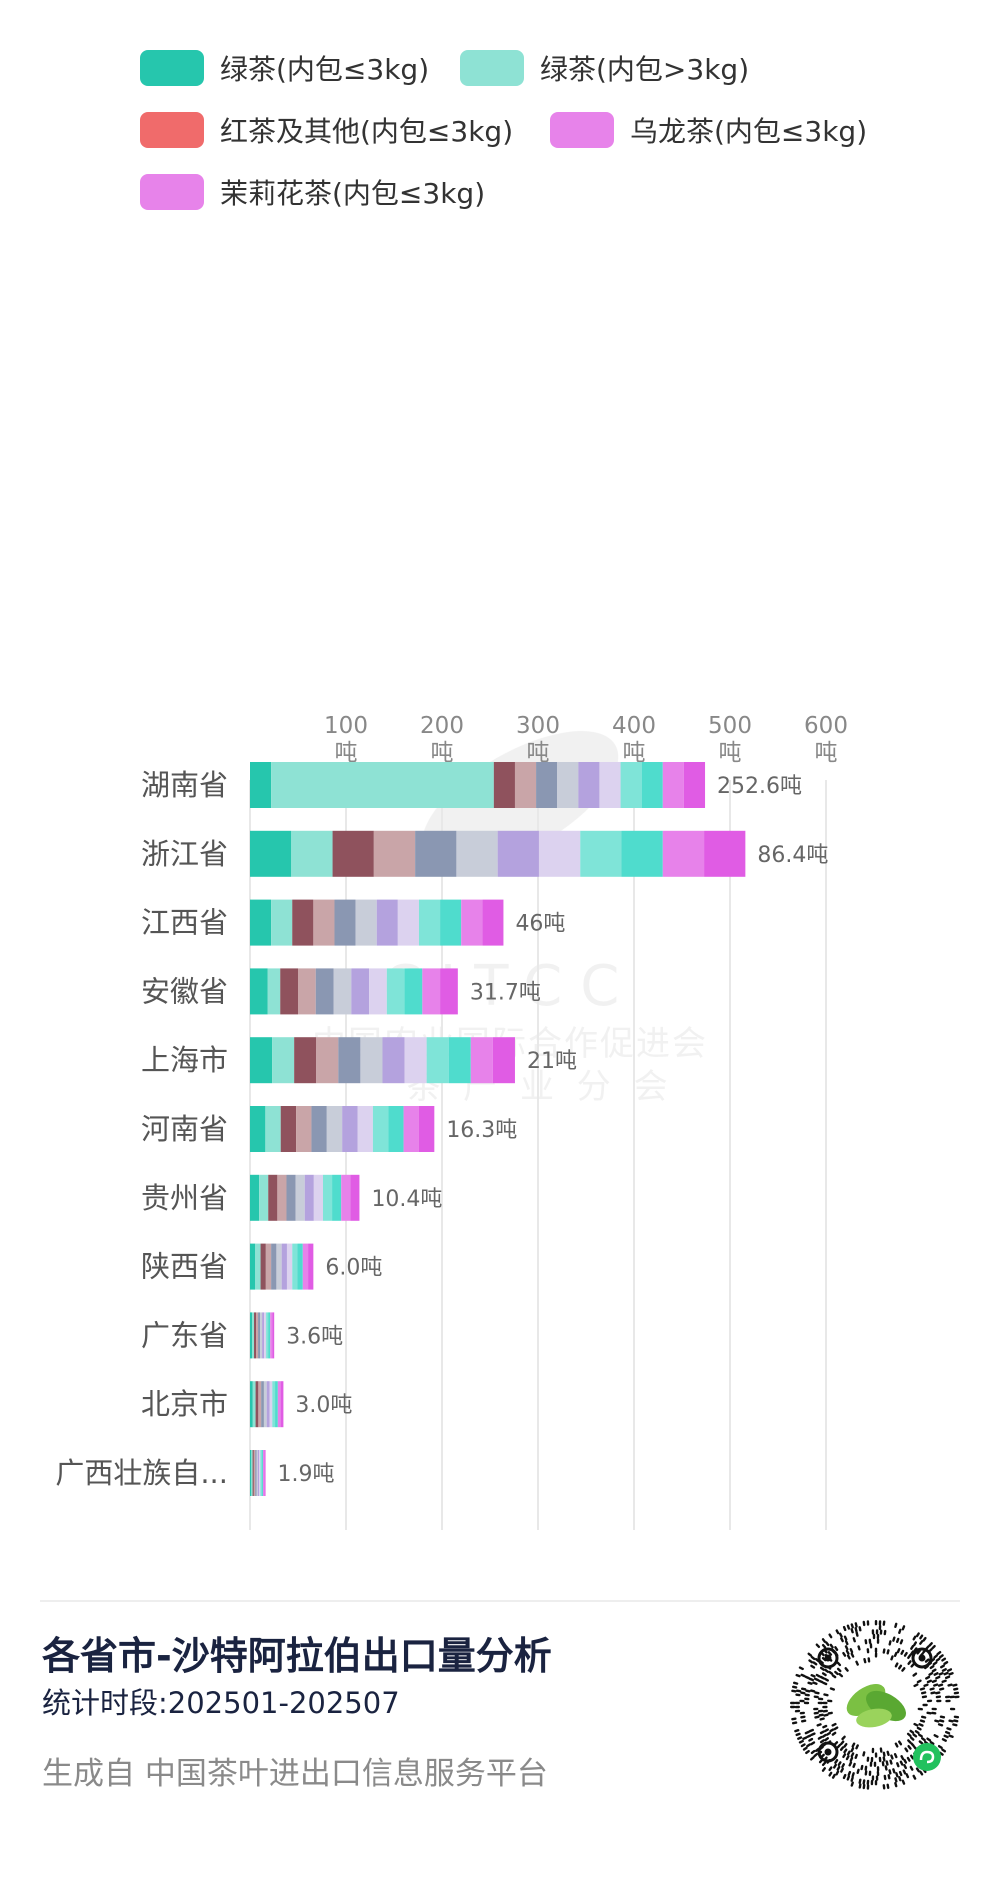 Image resolution: width=1000 pixels, height=1898 pixels. Describe the element at coordinates (538, 726) in the screenshot. I see `x-tick-label: 300` at that location.